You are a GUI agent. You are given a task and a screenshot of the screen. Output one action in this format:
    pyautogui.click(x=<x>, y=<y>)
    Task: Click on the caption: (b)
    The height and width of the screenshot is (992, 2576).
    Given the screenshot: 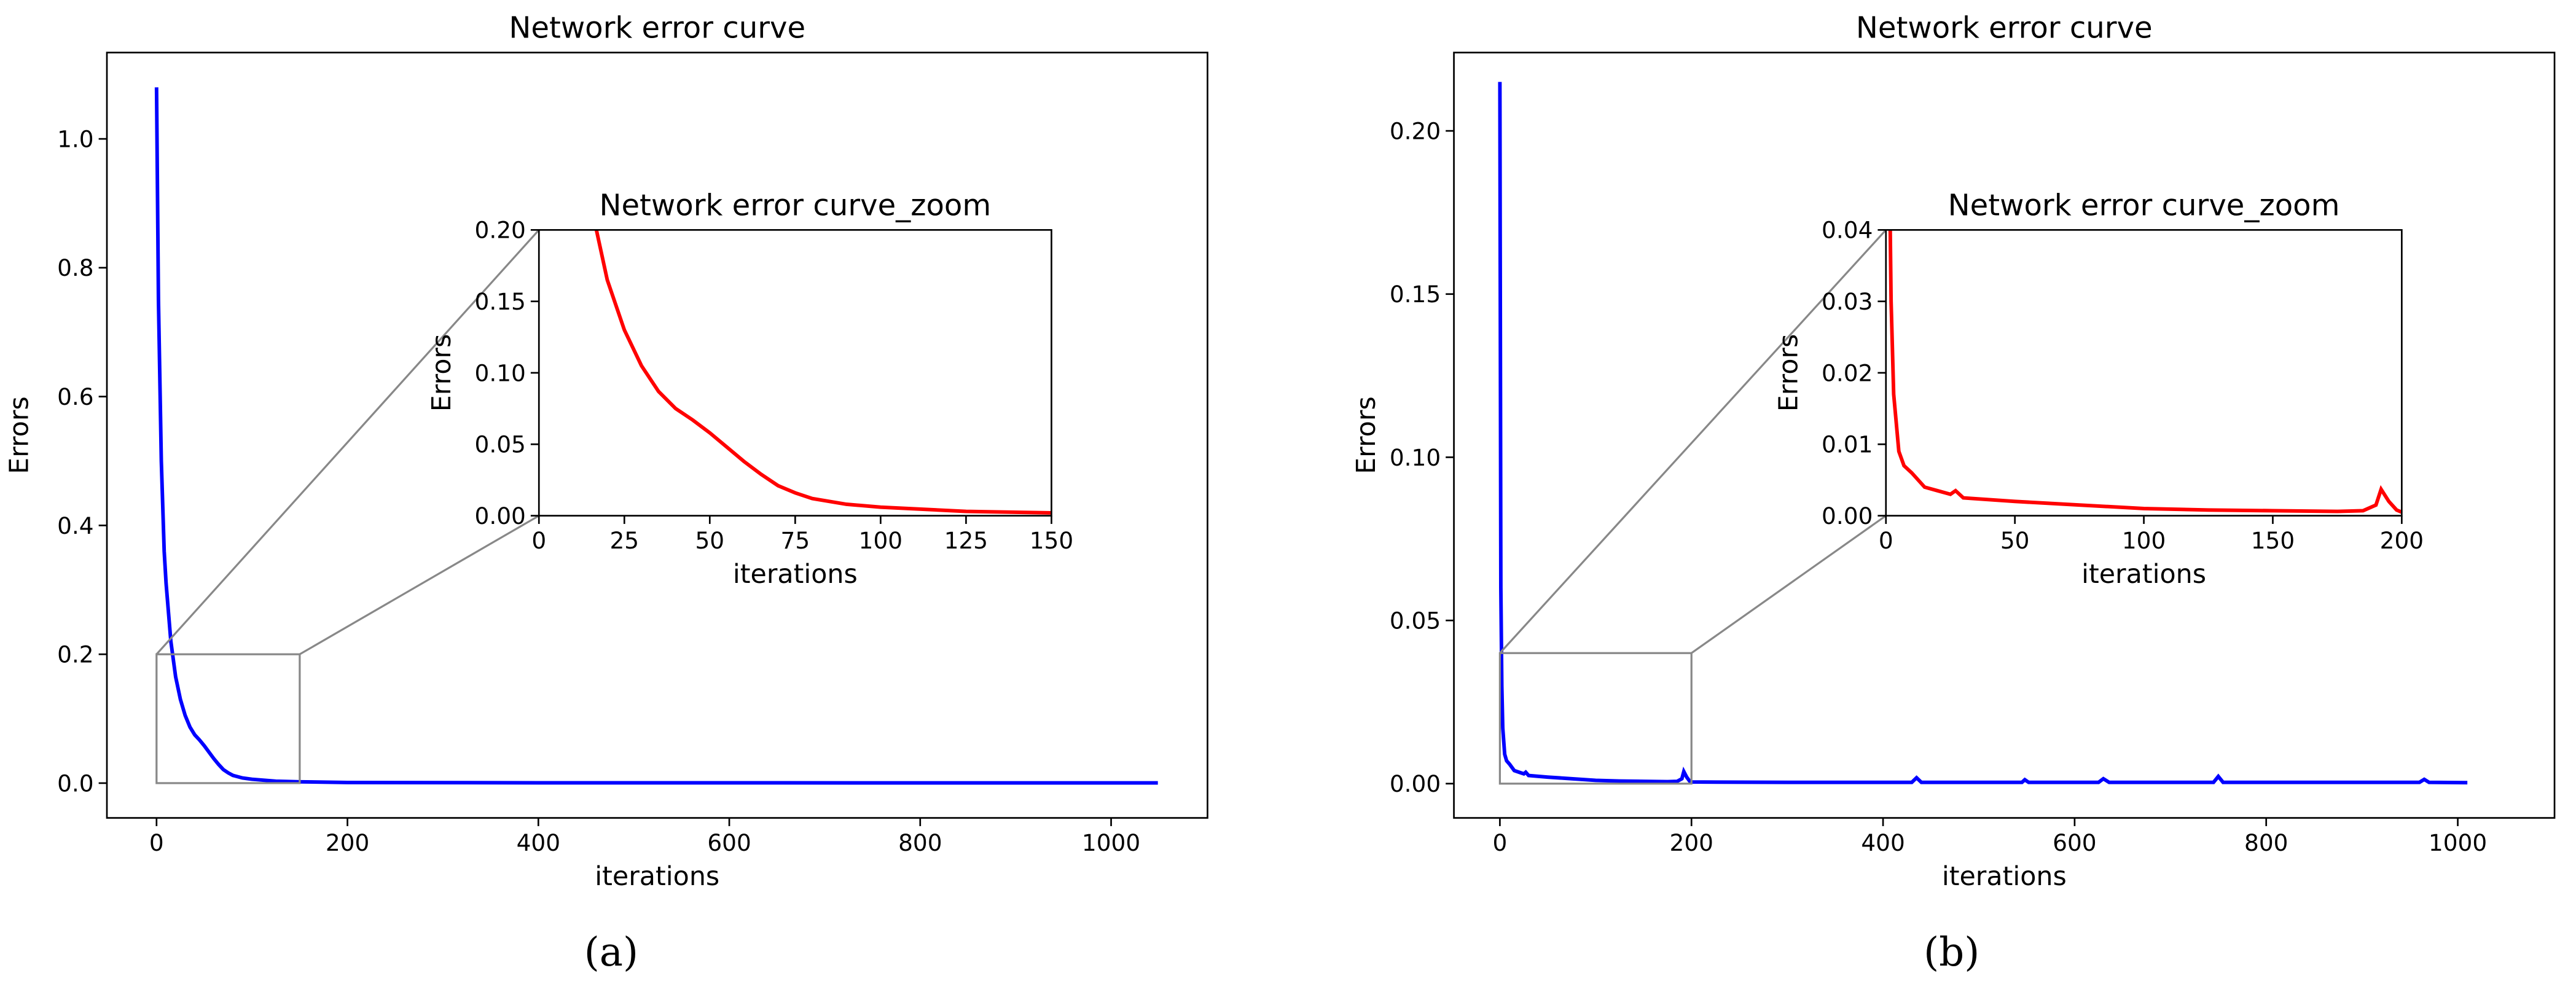 What is the action you would take?
    pyautogui.click(x=1951, y=952)
    